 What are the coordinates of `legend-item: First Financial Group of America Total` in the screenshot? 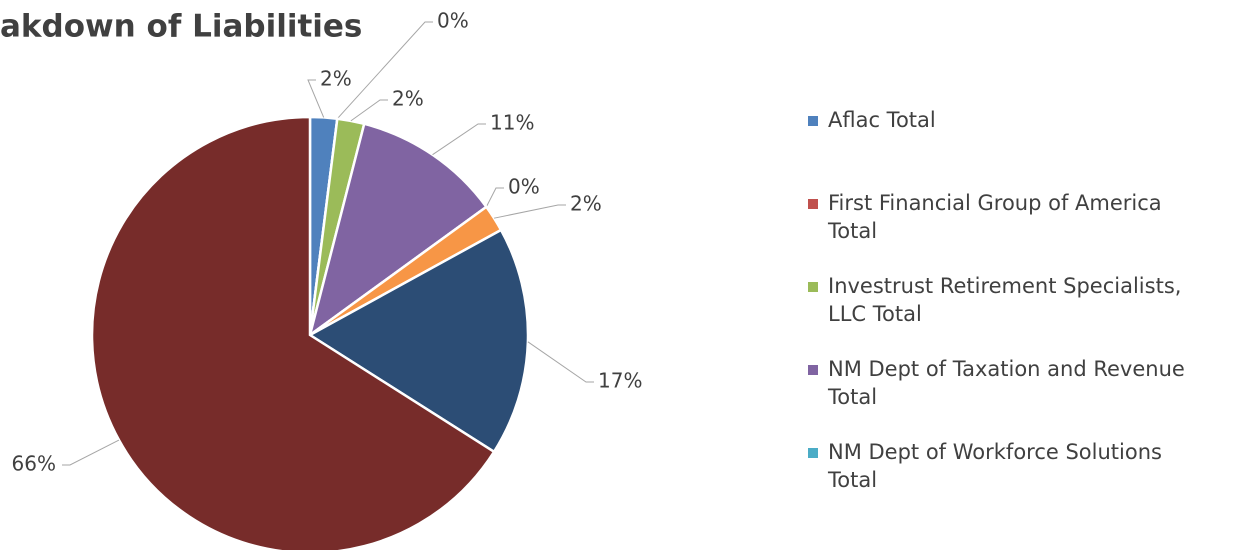 It's located at (1008, 230).